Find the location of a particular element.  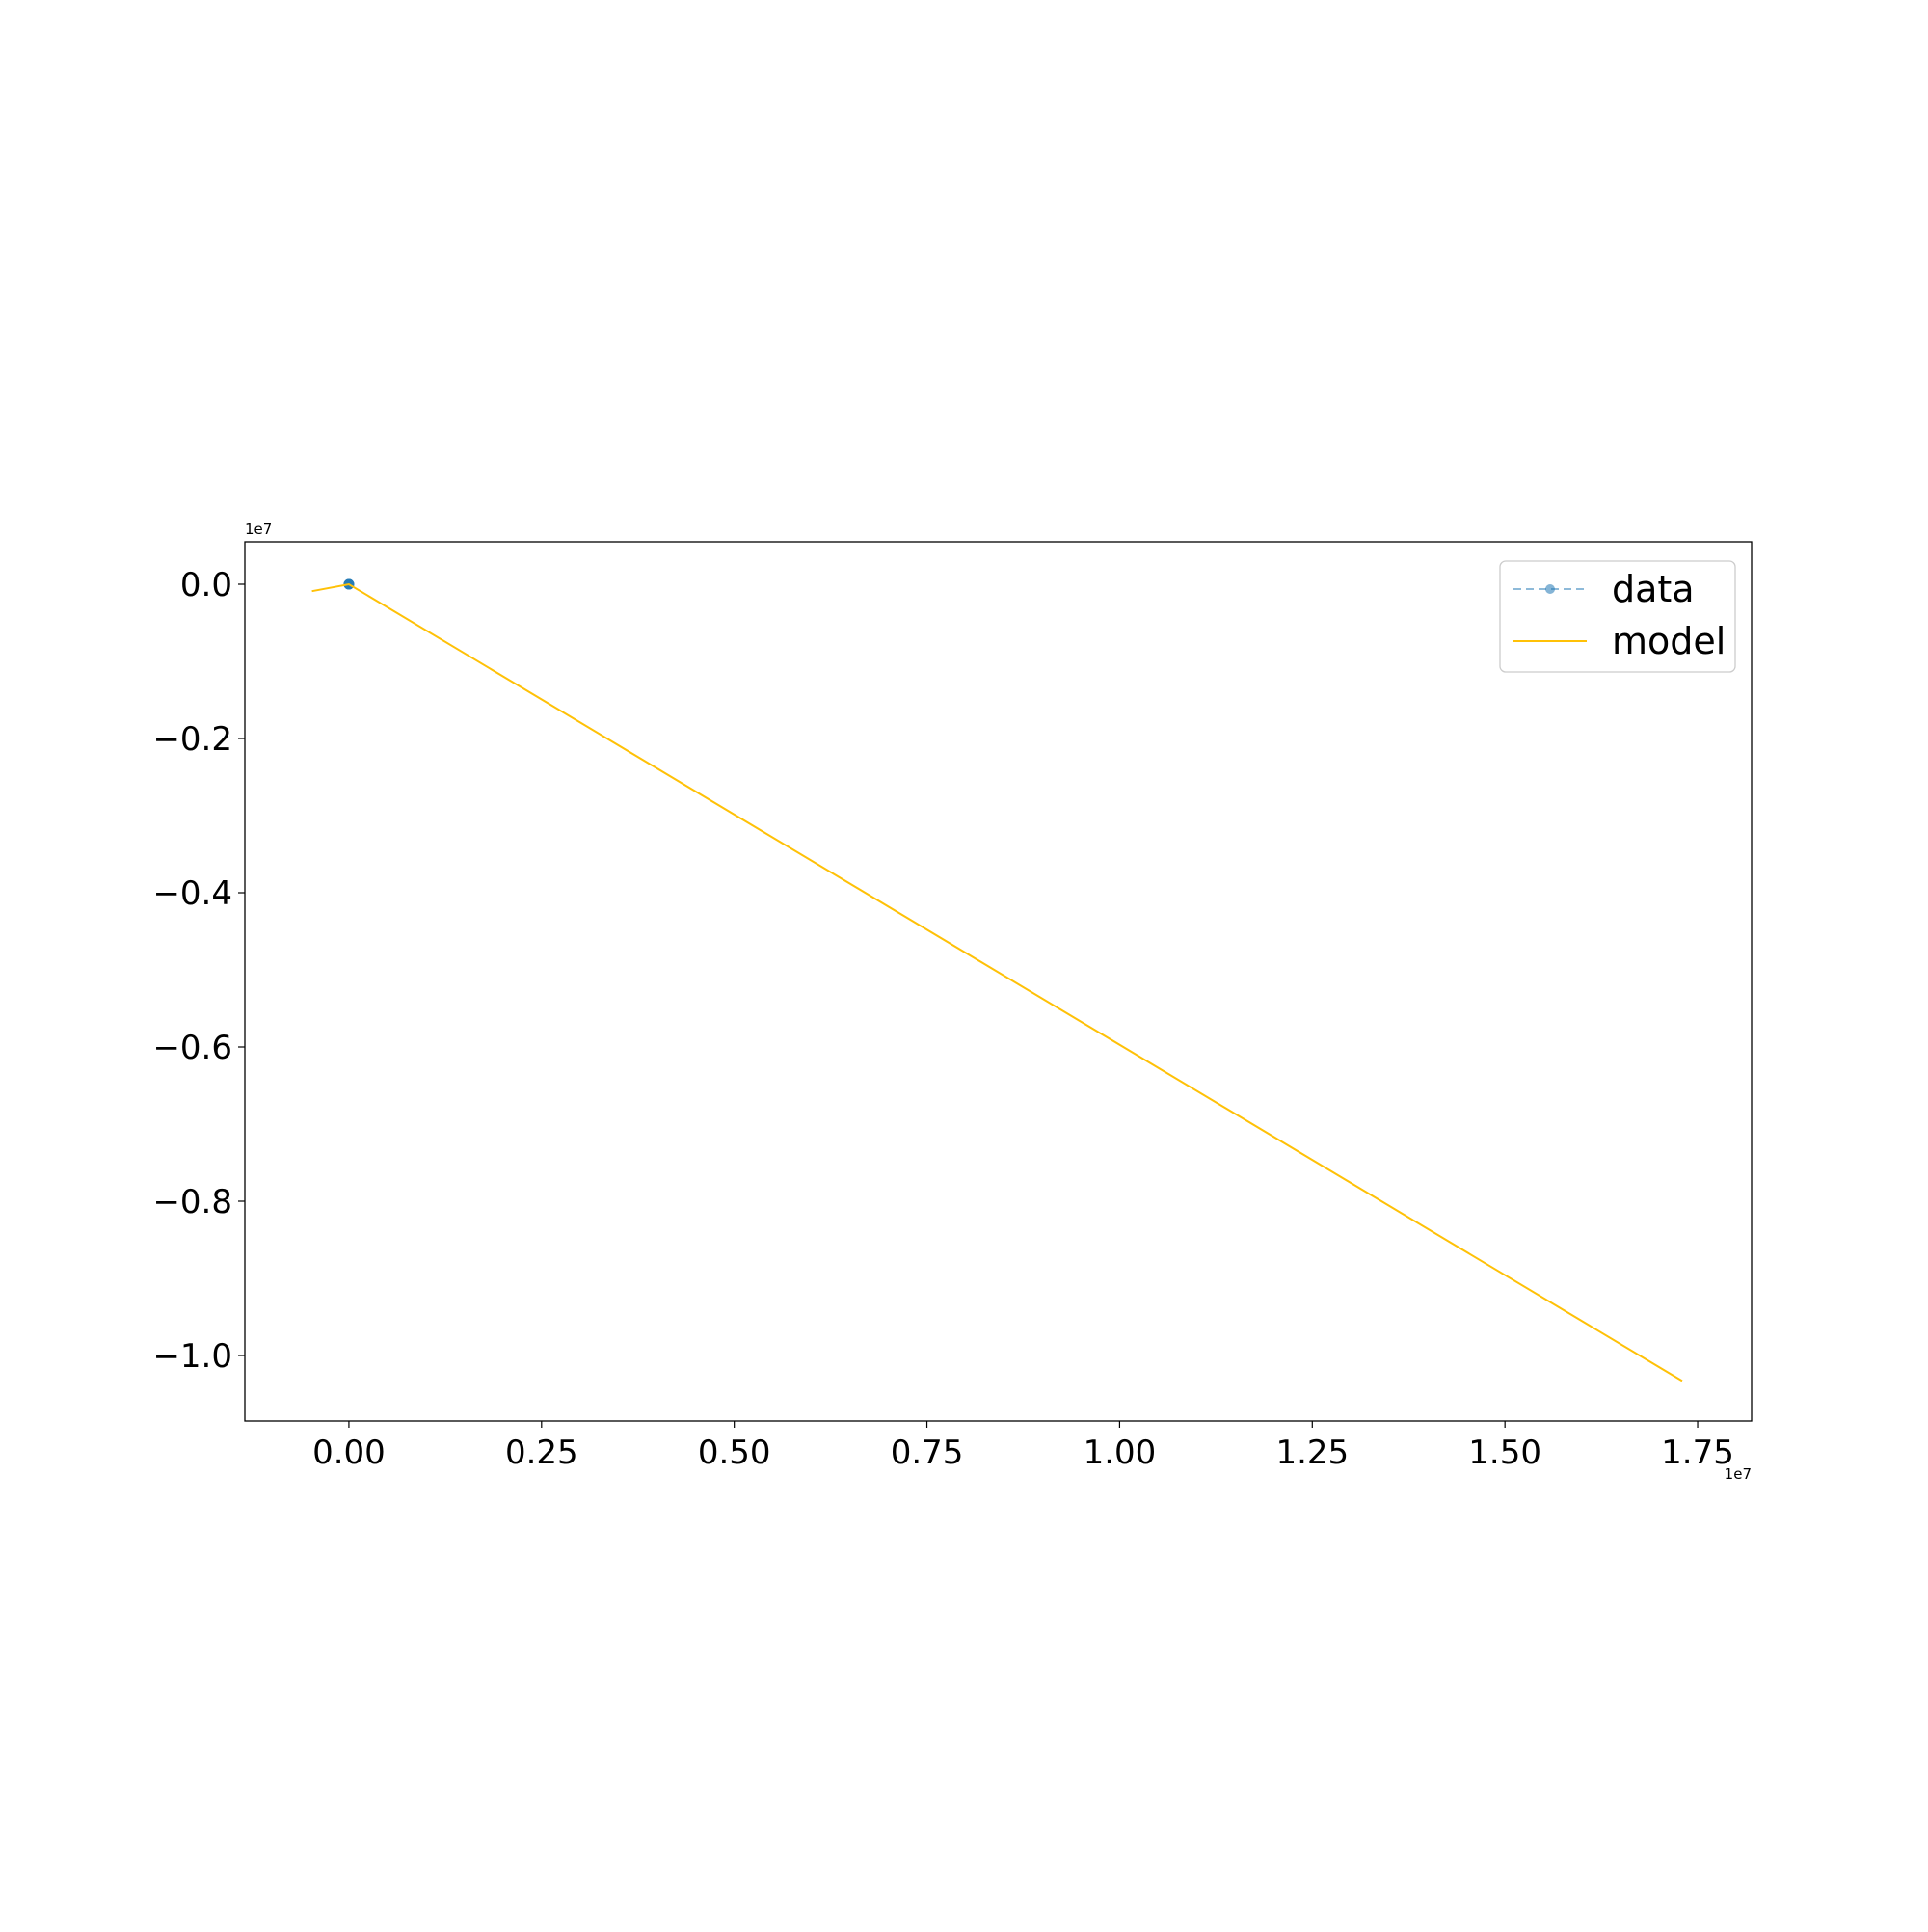

y-tick-label: −1.0 is located at coordinates (192, 1356).